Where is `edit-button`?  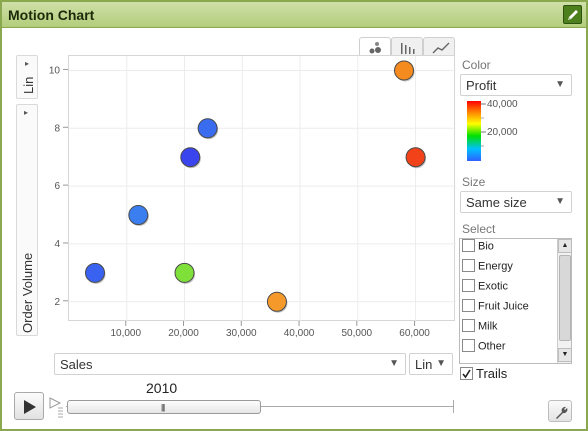
edit-button is located at coordinates (572, 14).